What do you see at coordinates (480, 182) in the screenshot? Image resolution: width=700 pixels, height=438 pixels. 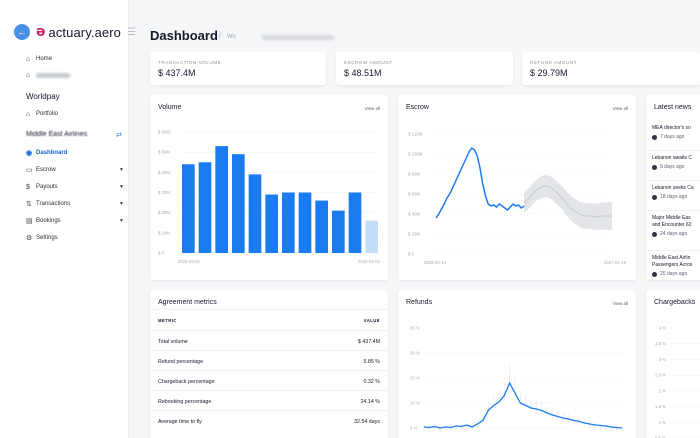 I see `escrow-line` at bounding box center [480, 182].